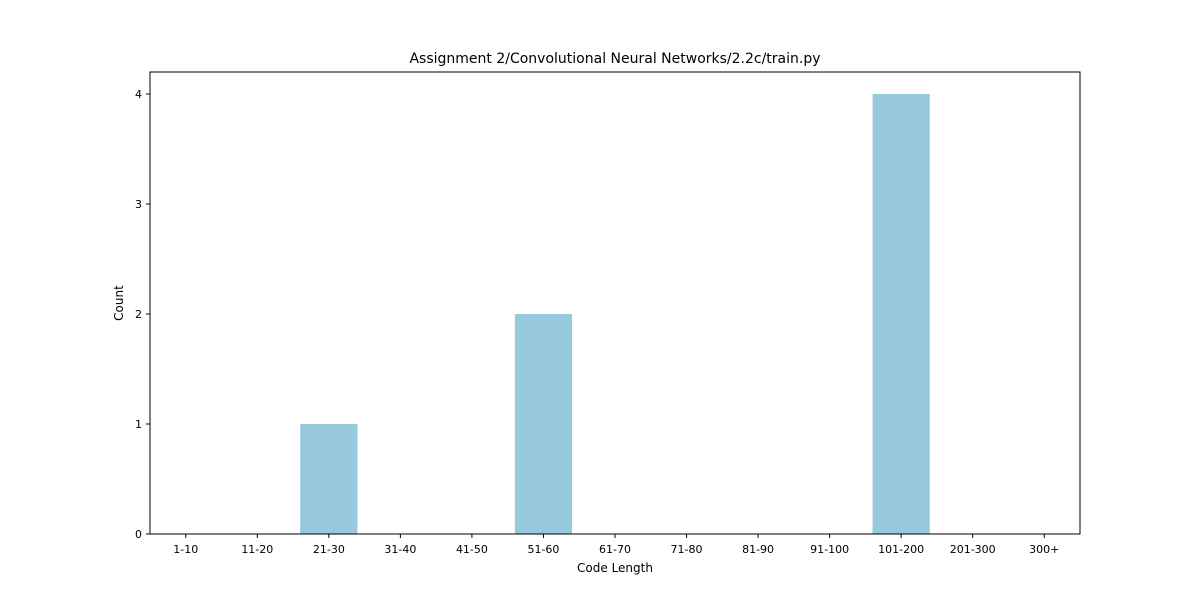 The height and width of the screenshot is (604, 1200). Describe the element at coordinates (973, 549) in the screenshot. I see `x-tick-label: 201-300` at that location.